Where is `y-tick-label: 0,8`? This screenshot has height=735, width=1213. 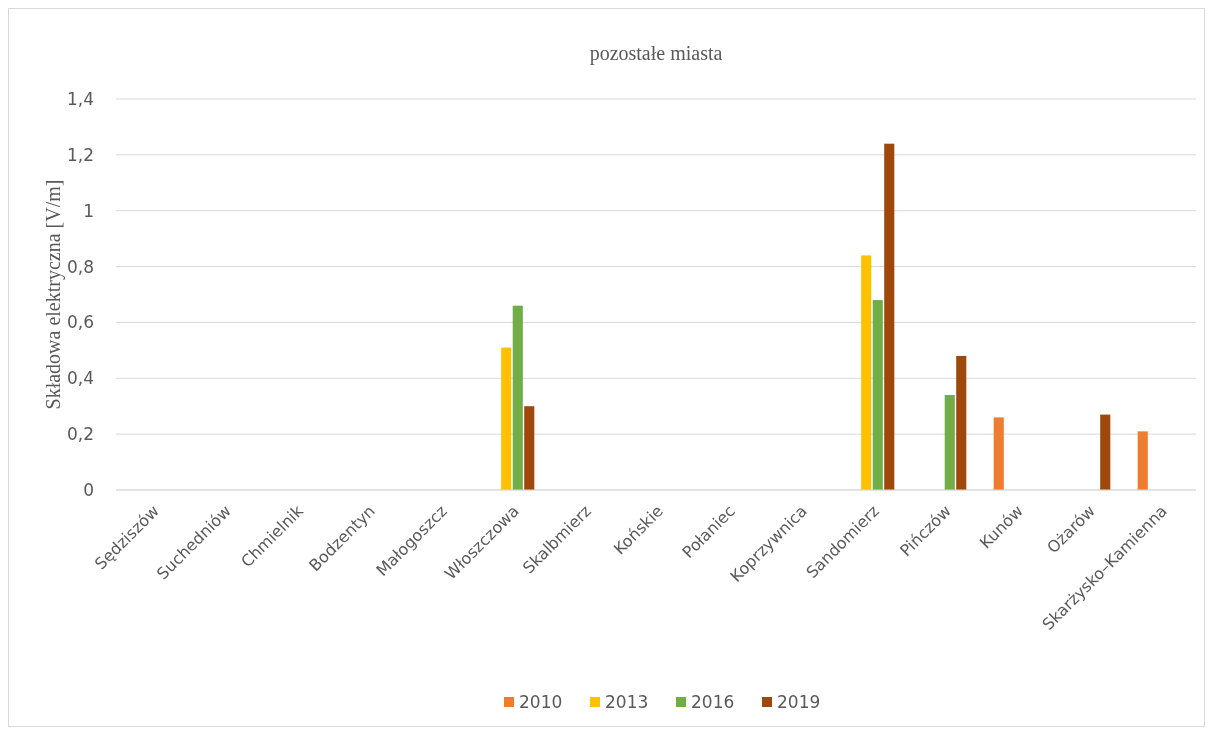 y-tick-label: 0,8 is located at coordinates (80, 266).